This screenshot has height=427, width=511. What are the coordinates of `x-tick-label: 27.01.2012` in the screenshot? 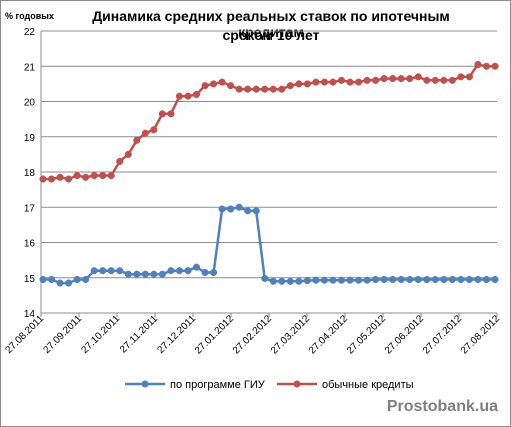 It's located at (214, 334).